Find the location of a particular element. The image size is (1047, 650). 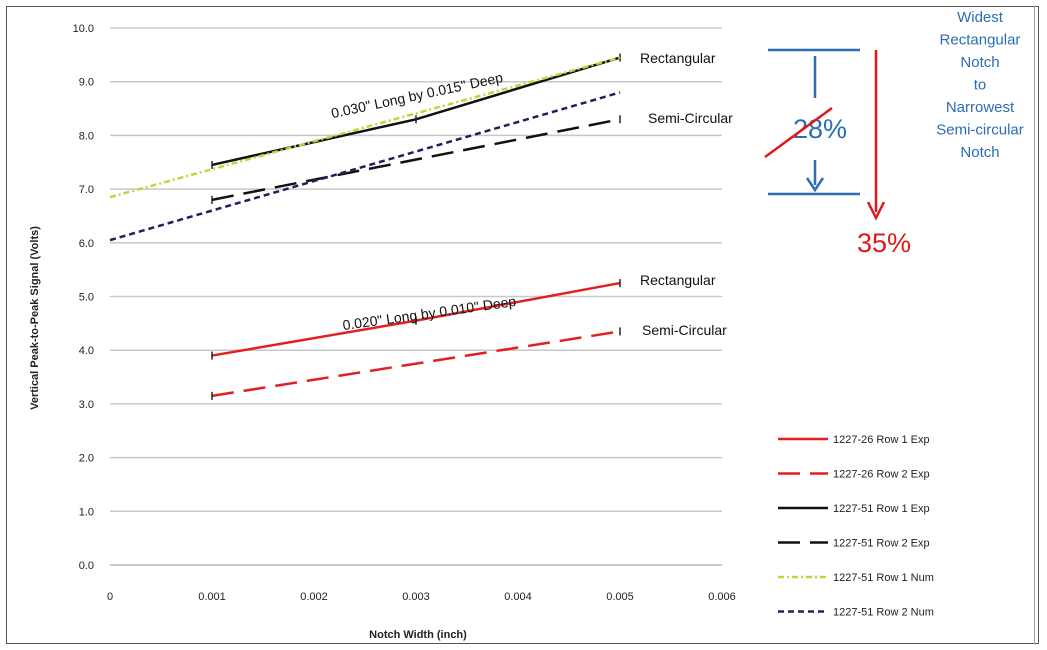

legend-label: 1227-51 Row 2 Exp is located at coordinates (881, 544).